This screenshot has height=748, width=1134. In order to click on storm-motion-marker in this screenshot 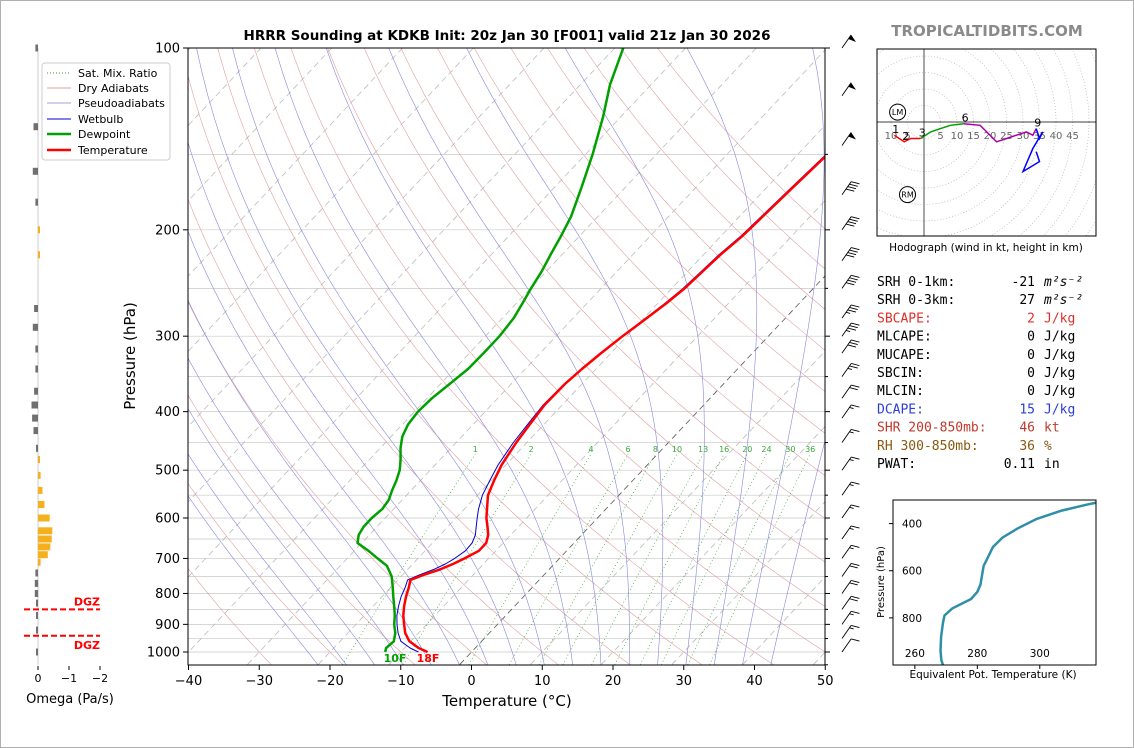, I will do `click(898, 112)`.